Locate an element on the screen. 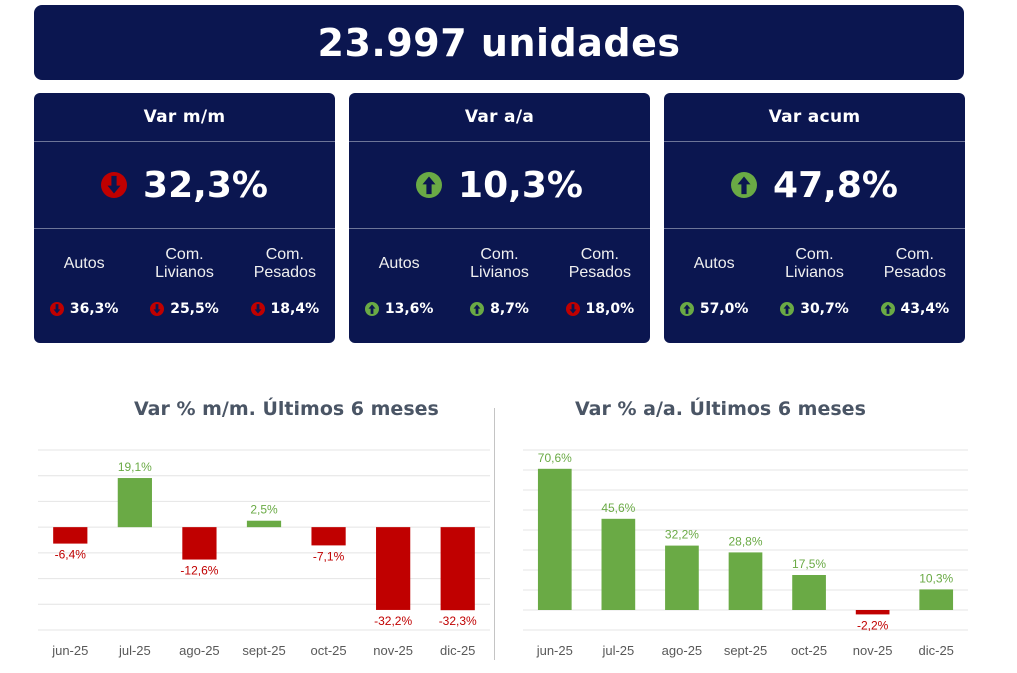  data-label: -7,1% is located at coordinates (329, 556).